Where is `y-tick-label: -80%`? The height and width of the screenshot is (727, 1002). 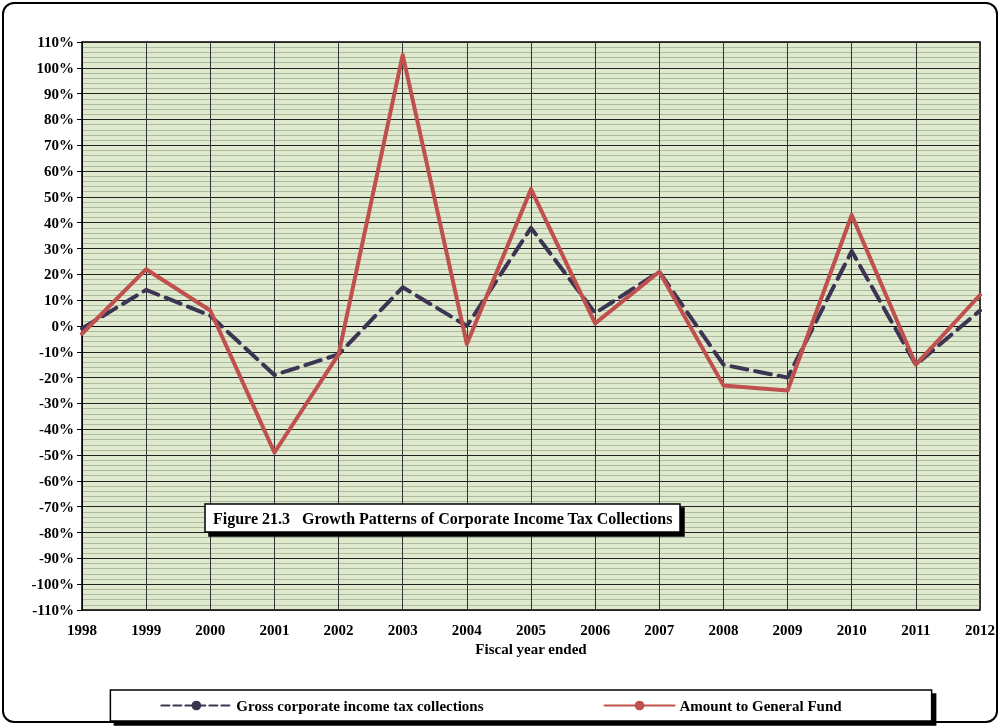 y-tick-label: -80% is located at coordinates (56, 532).